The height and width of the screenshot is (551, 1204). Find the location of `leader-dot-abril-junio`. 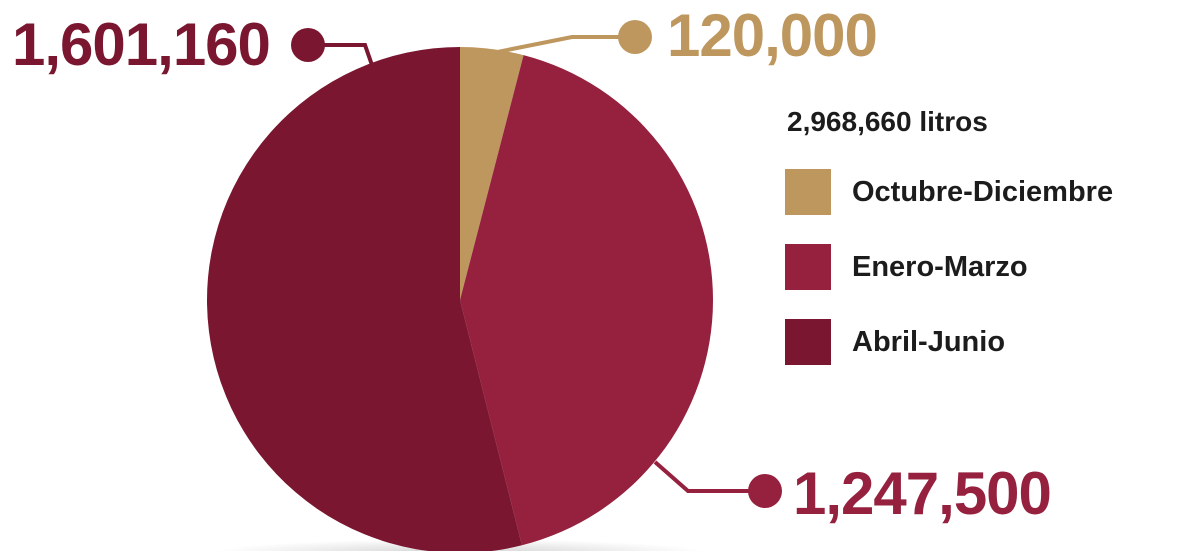

leader-dot-abril-junio is located at coordinates (308, 45).